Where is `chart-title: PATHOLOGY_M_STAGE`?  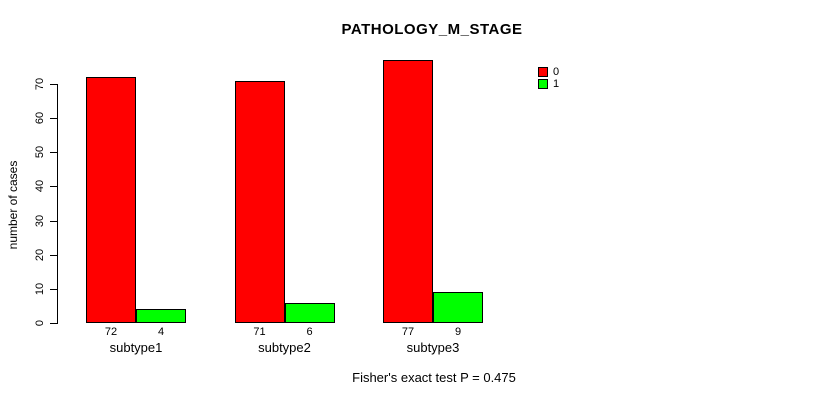
chart-title: PATHOLOGY_M_STAGE is located at coordinates (432, 29).